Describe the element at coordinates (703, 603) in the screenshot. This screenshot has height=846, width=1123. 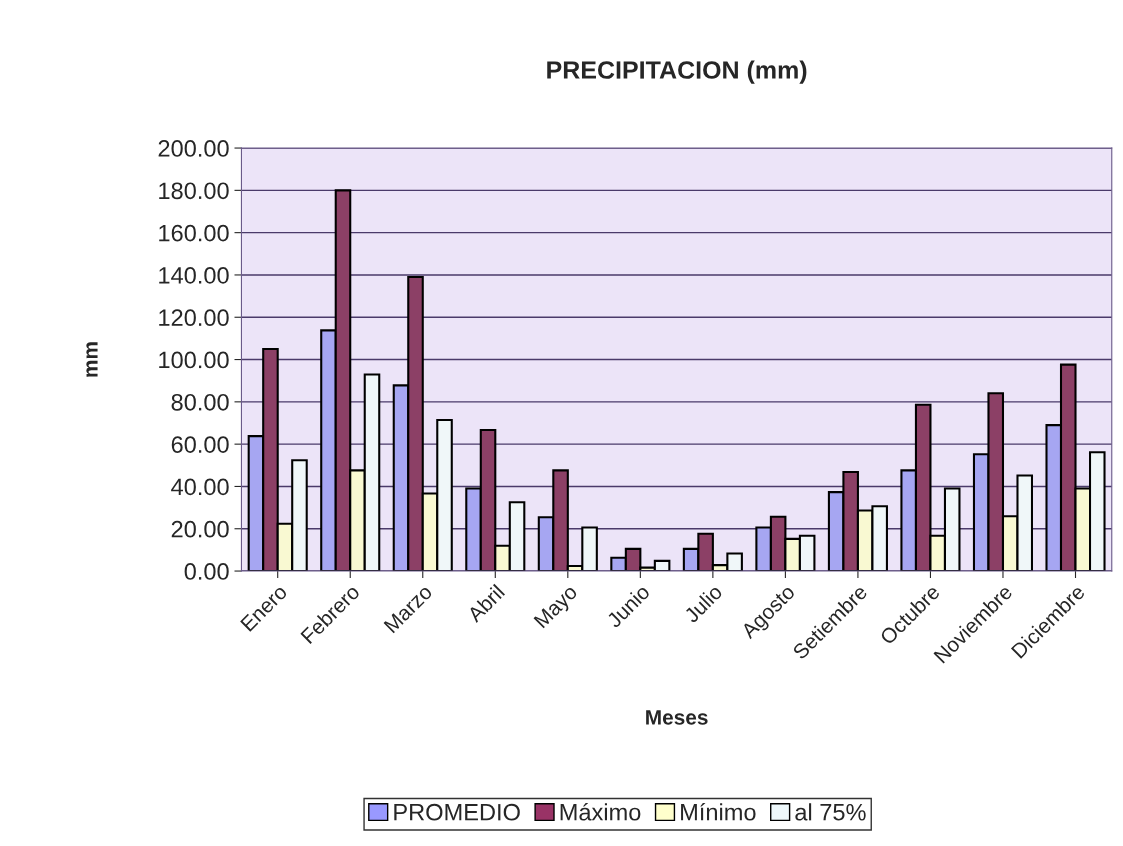
I see `x-tick-label: Julio` at that location.